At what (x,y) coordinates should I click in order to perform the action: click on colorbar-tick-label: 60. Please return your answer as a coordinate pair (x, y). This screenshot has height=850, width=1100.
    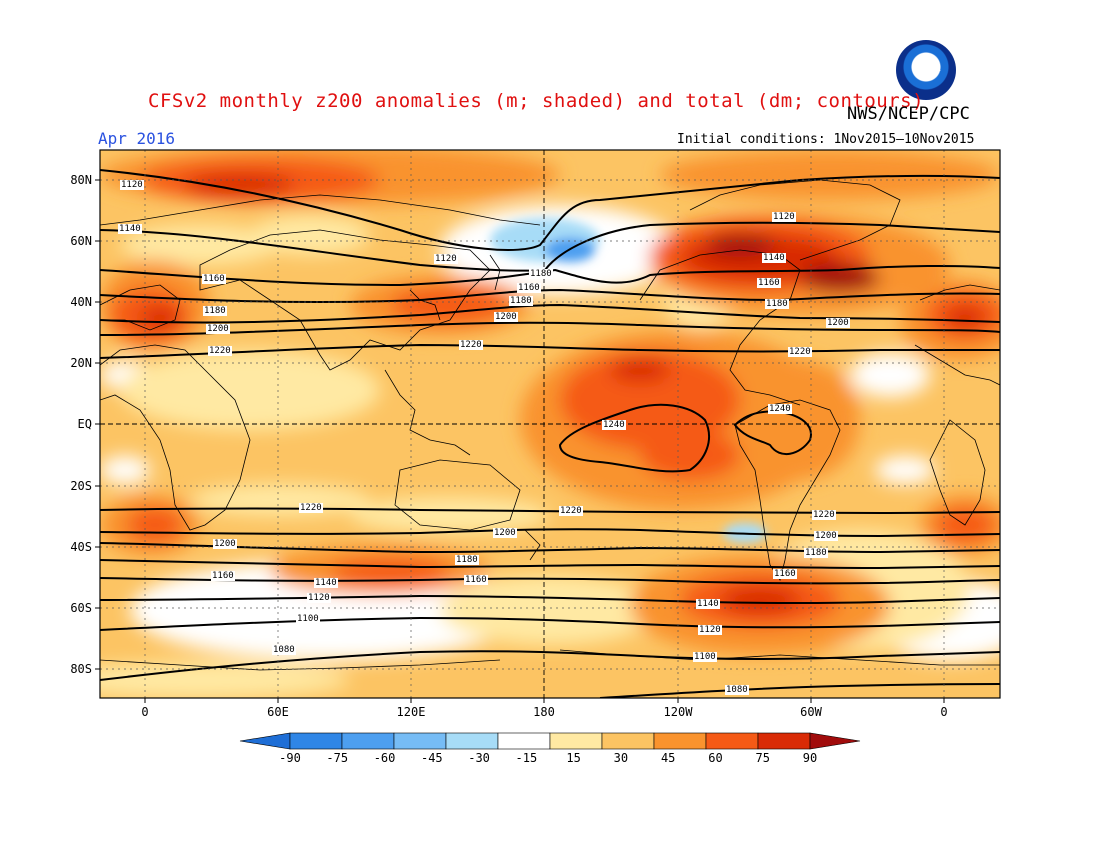
    Looking at the image, I should click on (715, 758).